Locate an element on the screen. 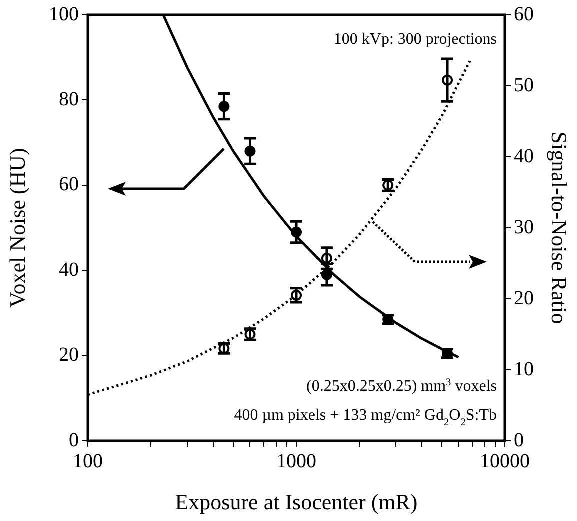 The width and height of the screenshot is (577, 521). y-axis-title: Voxel Noise (HU) is located at coordinates (17, 228).